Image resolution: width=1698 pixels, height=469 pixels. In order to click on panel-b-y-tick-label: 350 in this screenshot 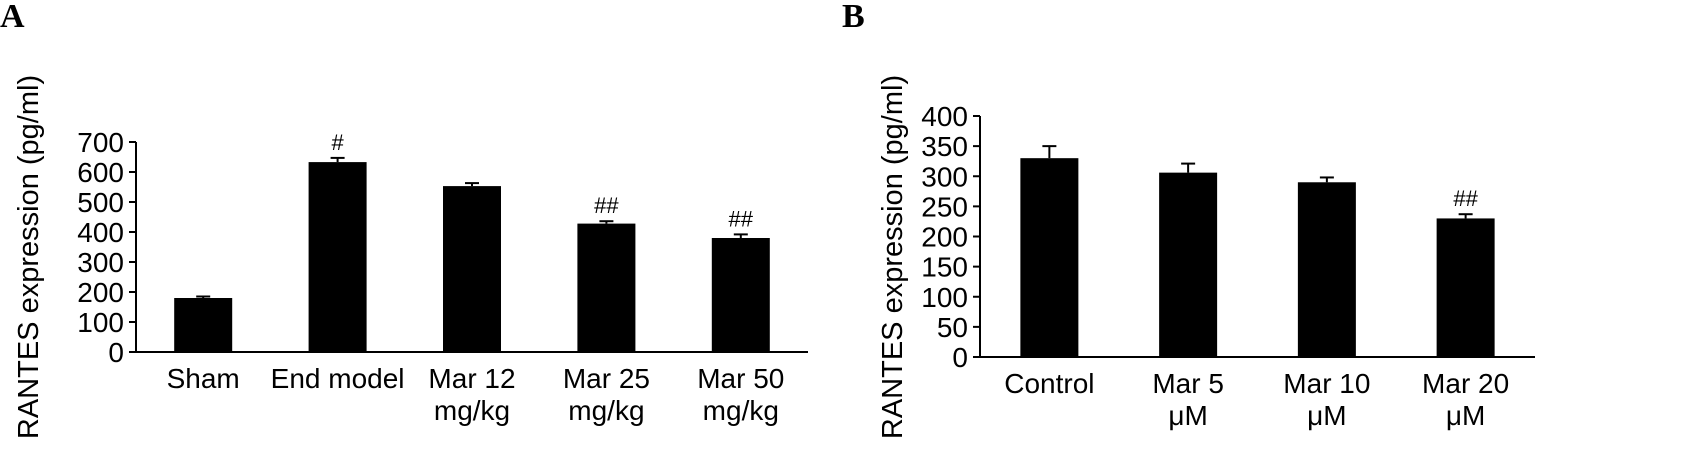, I will do `click(944, 146)`.